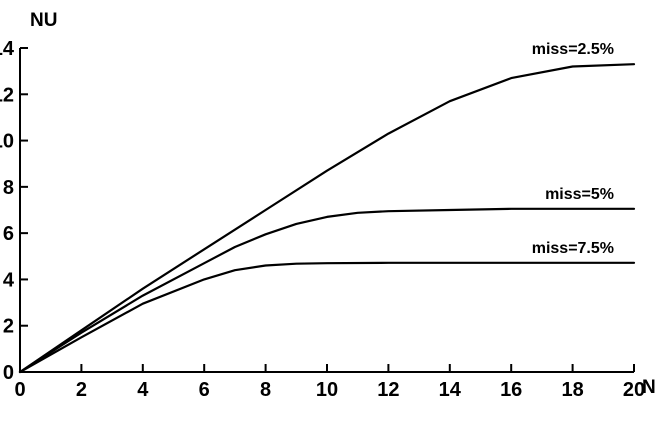 The height and width of the screenshot is (422, 657). What do you see at coordinates (7, 95) in the screenshot?
I see `y-tick-label: 12` at bounding box center [7, 95].